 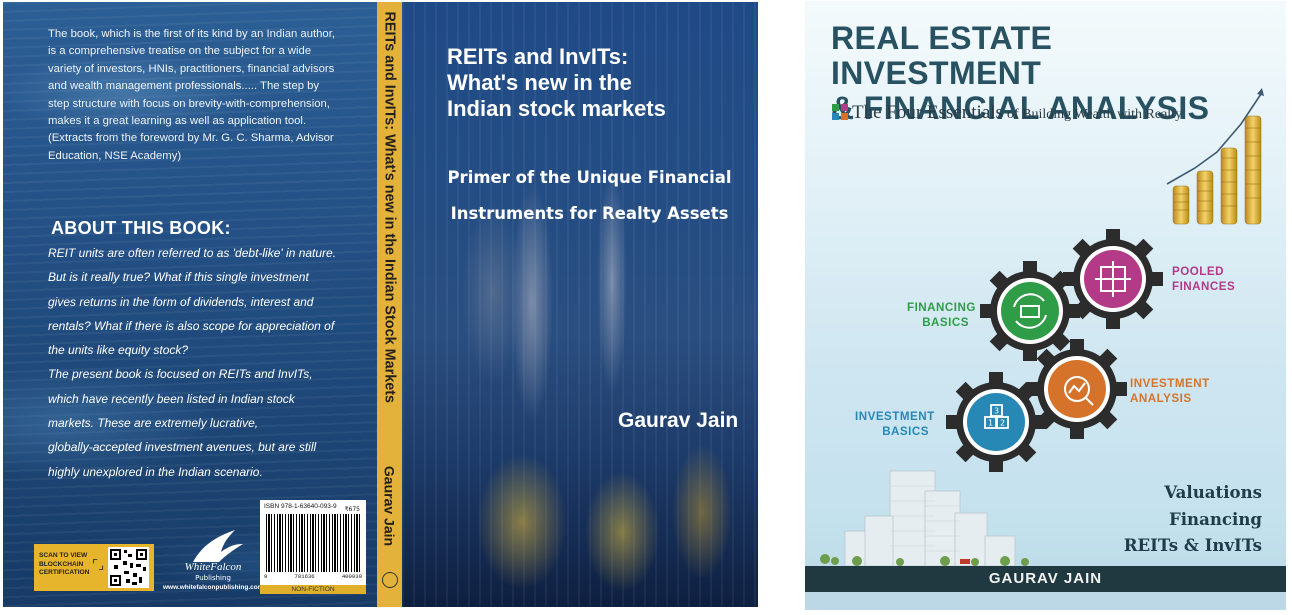 What do you see at coordinates (990, 423) in the screenshot?
I see `block-number: 1` at bounding box center [990, 423].